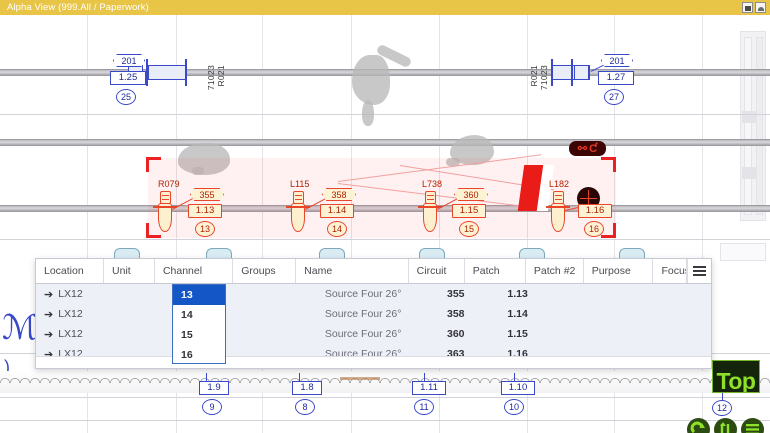  Describe the element at coordinates (514, 407) in the screenshot. I see `fixture-channel-tag: 10` at that location.